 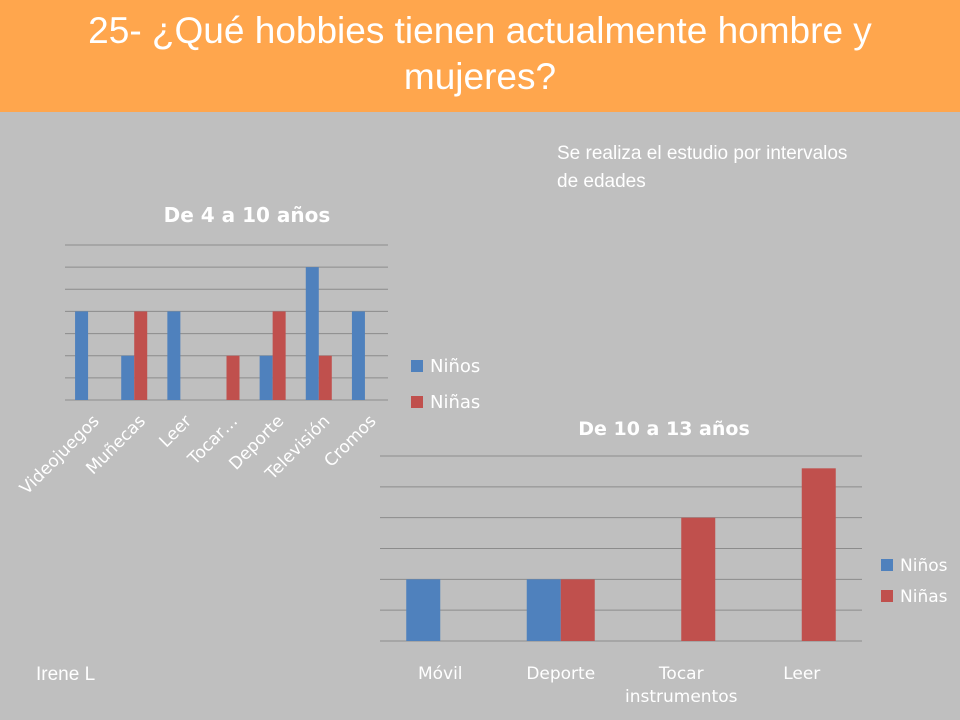 I want to click on author-name: Irene L, so click(x=66, y=674).